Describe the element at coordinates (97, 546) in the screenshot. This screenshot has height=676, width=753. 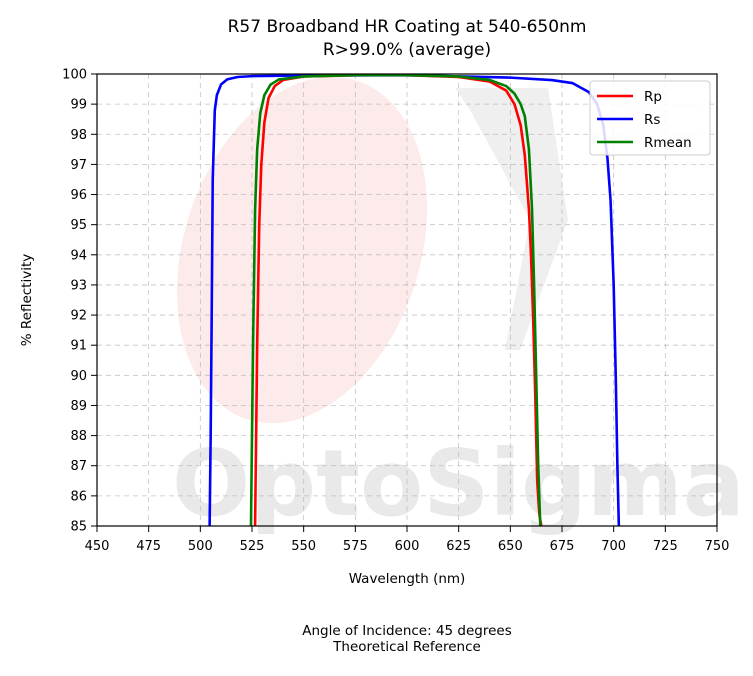
I see `x-tick-label: 450` at that location.